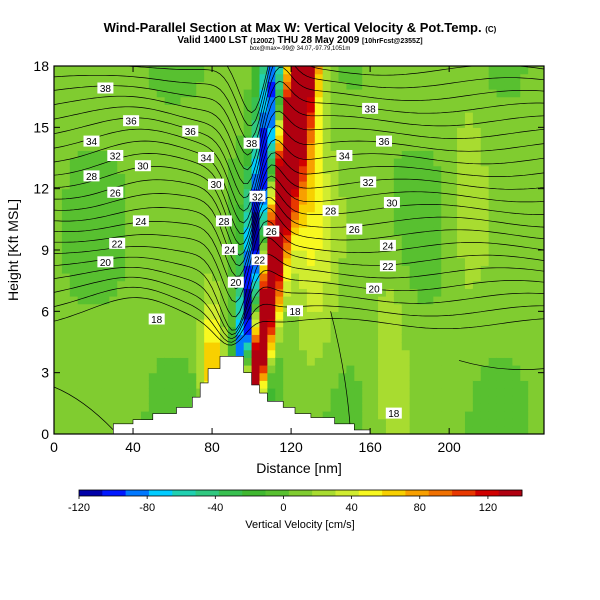 The height and width of the screenshot is (600, 600). I want to click on contour-label-text: 32, so click(116, 157).